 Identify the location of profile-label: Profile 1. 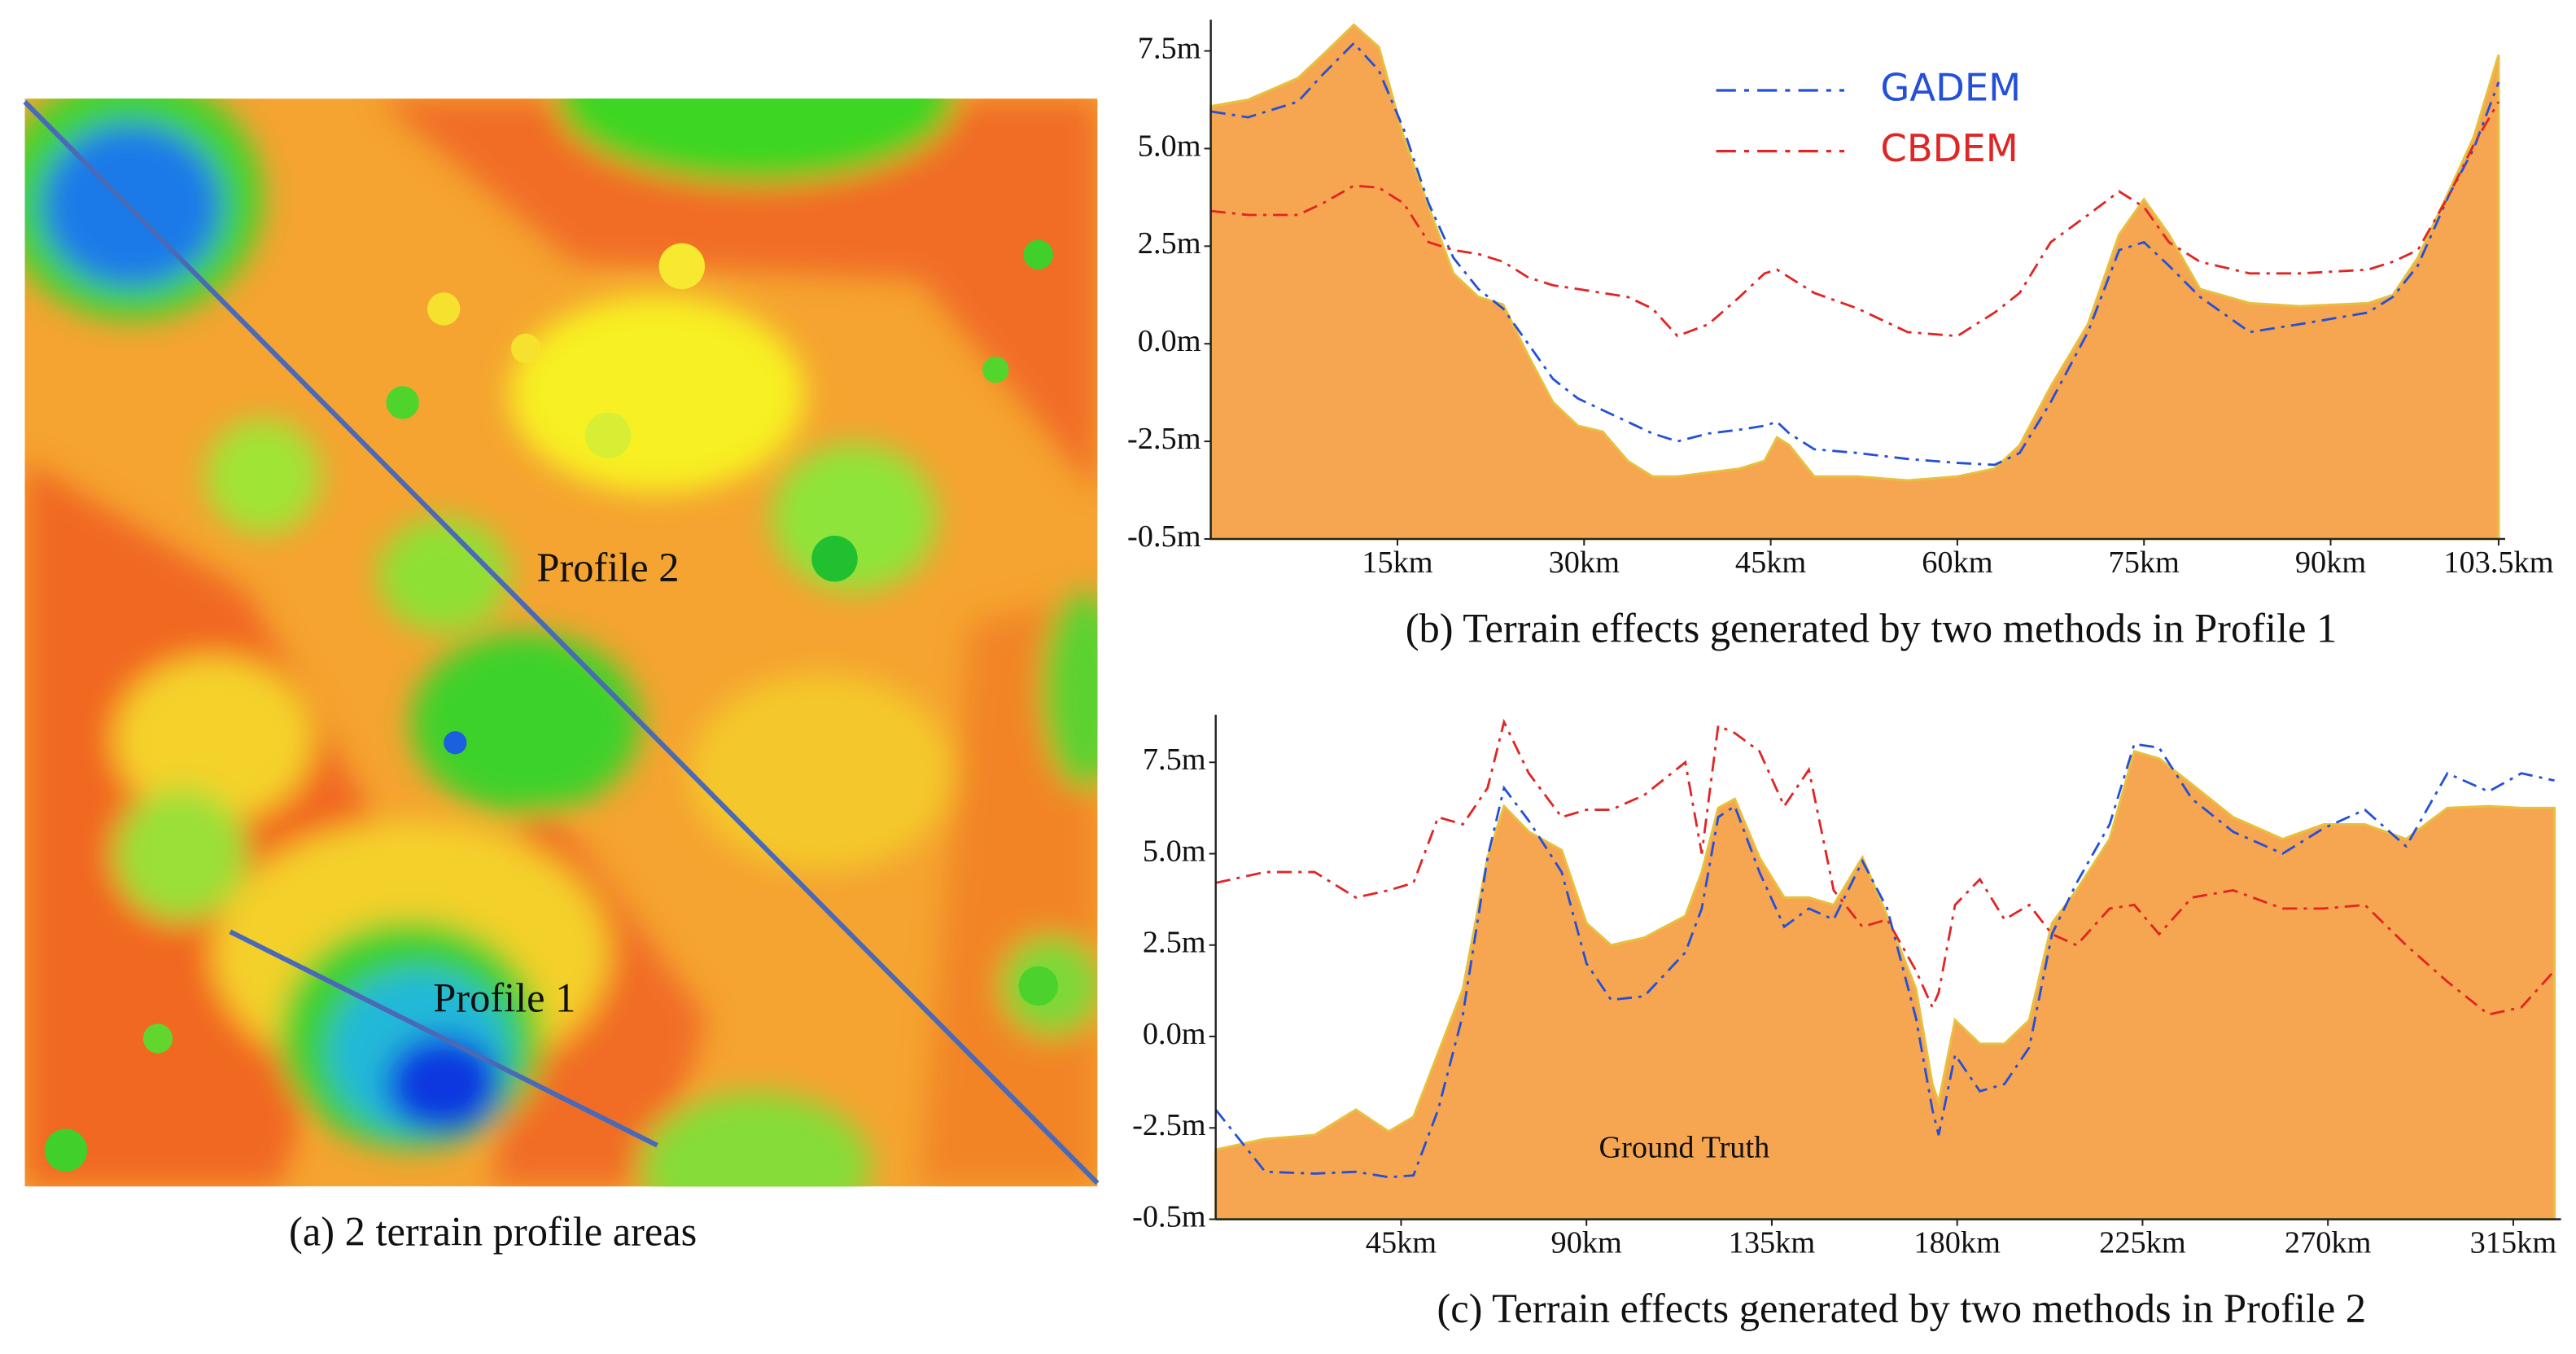
(504, 998).